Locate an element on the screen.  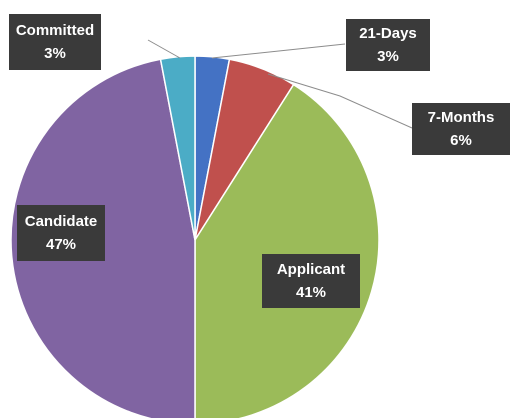
value-label: 41% is located at coordinates (311, 292).